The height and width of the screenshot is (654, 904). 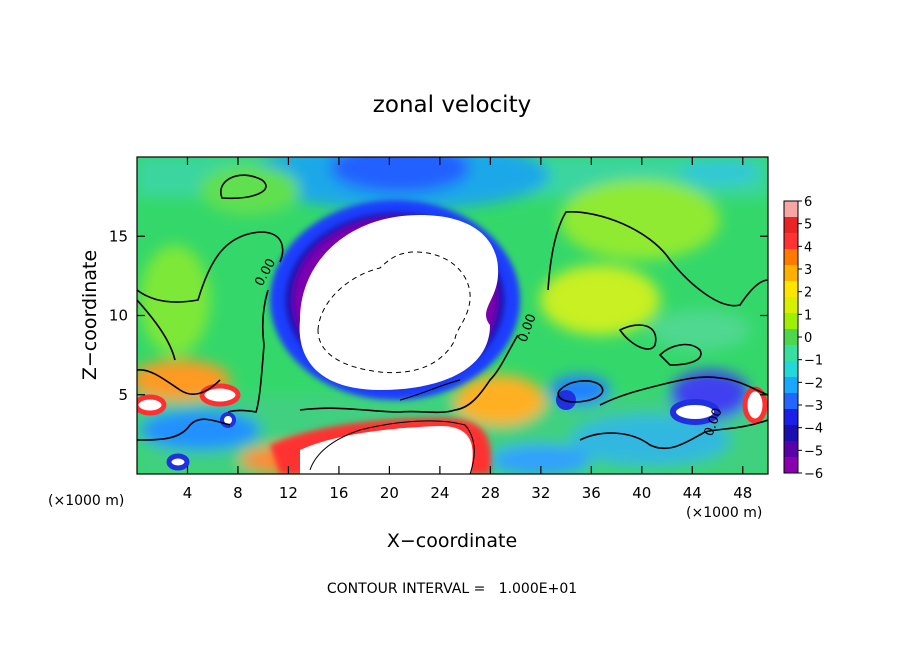 What do you see at coordinates (288, 493) in the screenshot?
I see `x-tick-label: 12` at bounding box center [288, 493].